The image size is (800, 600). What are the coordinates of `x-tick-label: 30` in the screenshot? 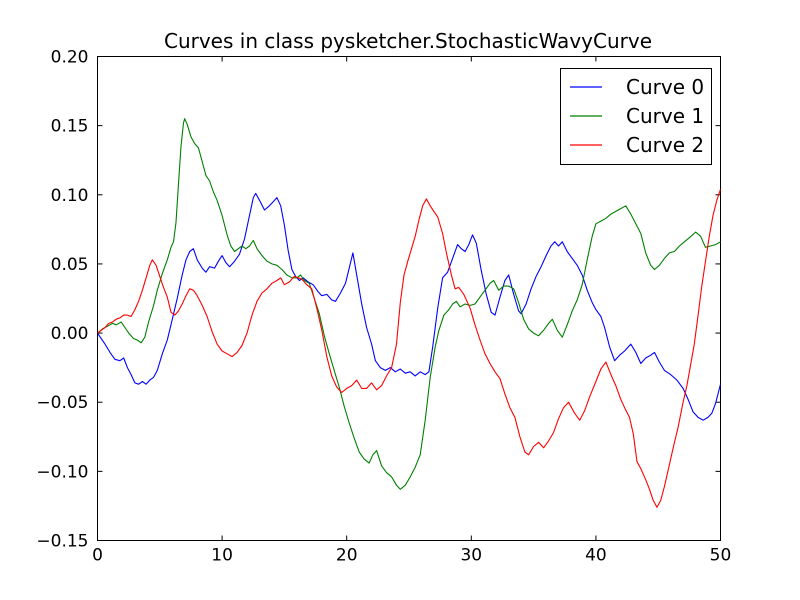 It's located at (471, 556).